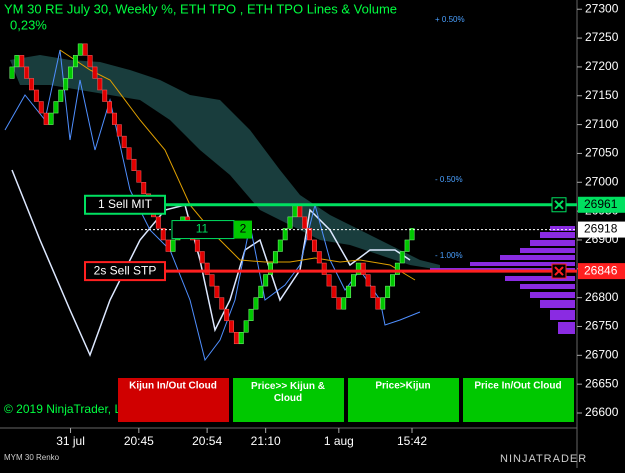 The height and width of the screenshot is (473, 625). Describe the element at coordinates (28, 24) in the screenshot. I see `change-percent: 0,23%` at that location.